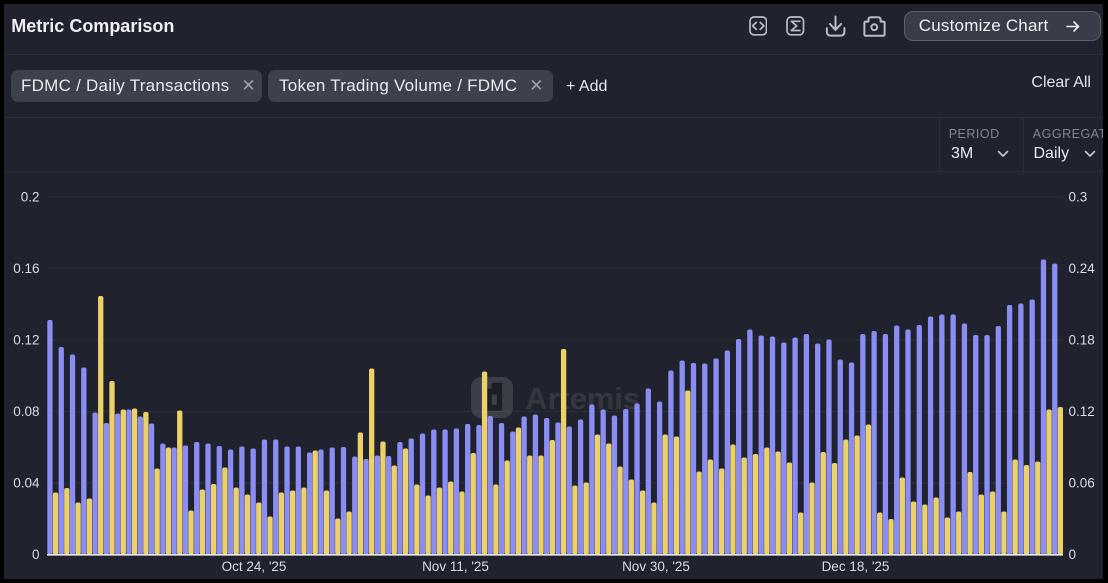 The width and height of the screenshot is (1108, 583). I want to click on svg-text: 0.18, so click(1082, 340).